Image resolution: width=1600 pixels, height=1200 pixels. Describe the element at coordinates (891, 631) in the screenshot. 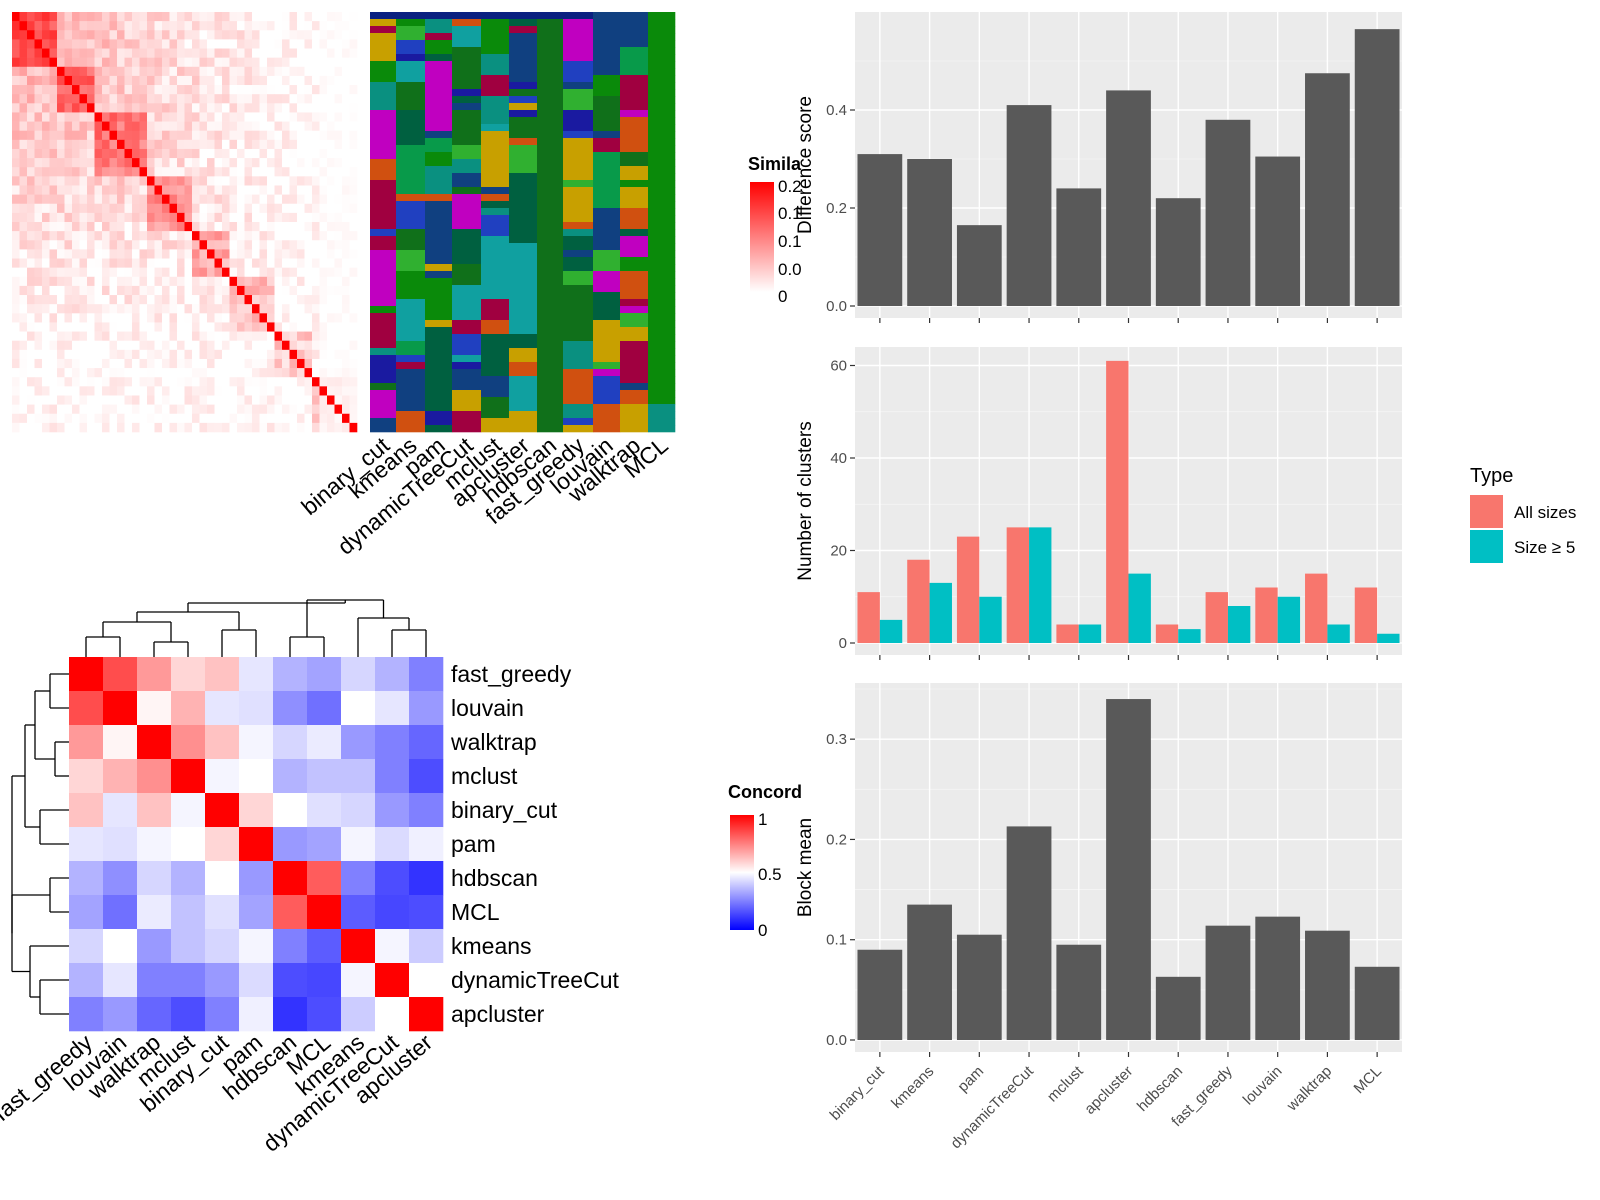

I see `bar-size-ge5` at that location.